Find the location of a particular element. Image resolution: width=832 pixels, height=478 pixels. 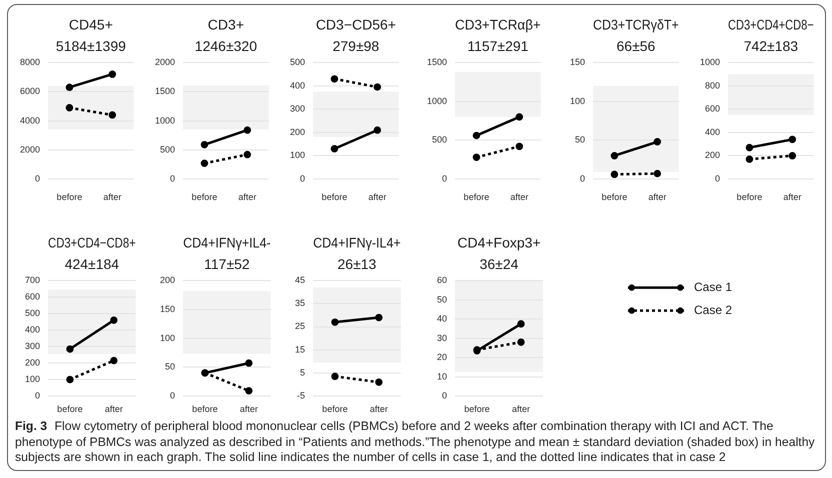

chart-subtitle: 742±183 is located at coordinates (771, 46).